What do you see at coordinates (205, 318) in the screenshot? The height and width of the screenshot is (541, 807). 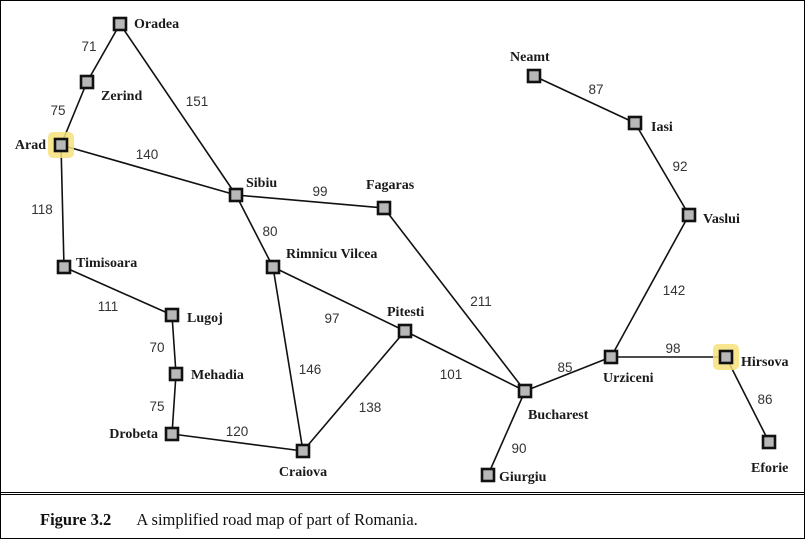 I see `city-label-lugoj: Lugoj` at bounding box center [205, 318].